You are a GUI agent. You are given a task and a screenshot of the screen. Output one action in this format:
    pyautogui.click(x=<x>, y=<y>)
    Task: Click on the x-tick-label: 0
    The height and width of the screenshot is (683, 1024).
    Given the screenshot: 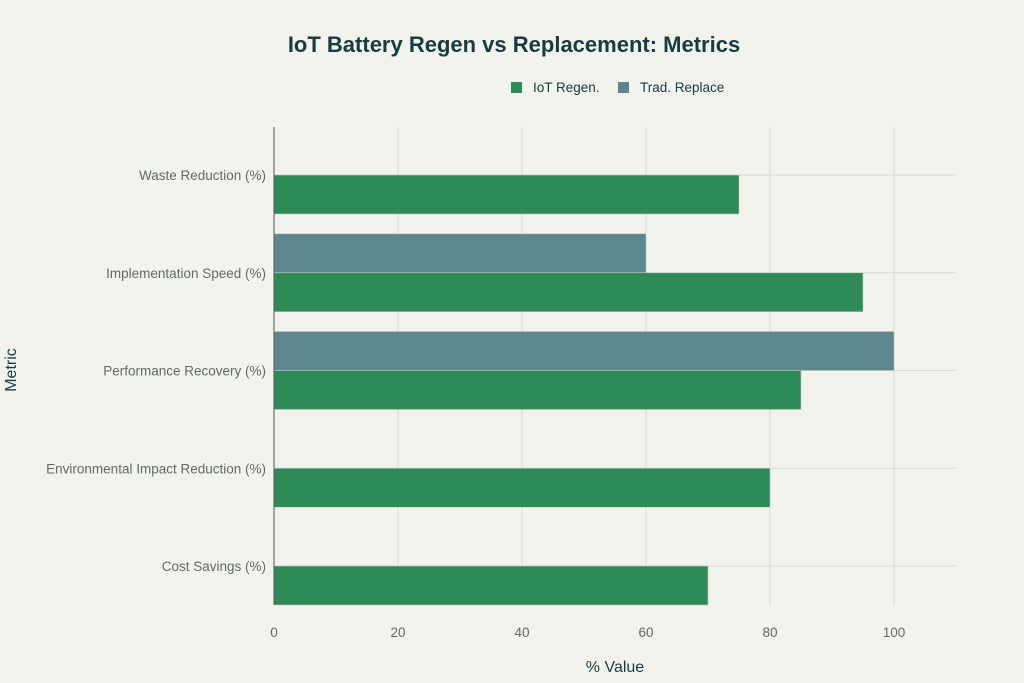 What is the action you would take?
    pyautogui.click(x=274, y=632)
    